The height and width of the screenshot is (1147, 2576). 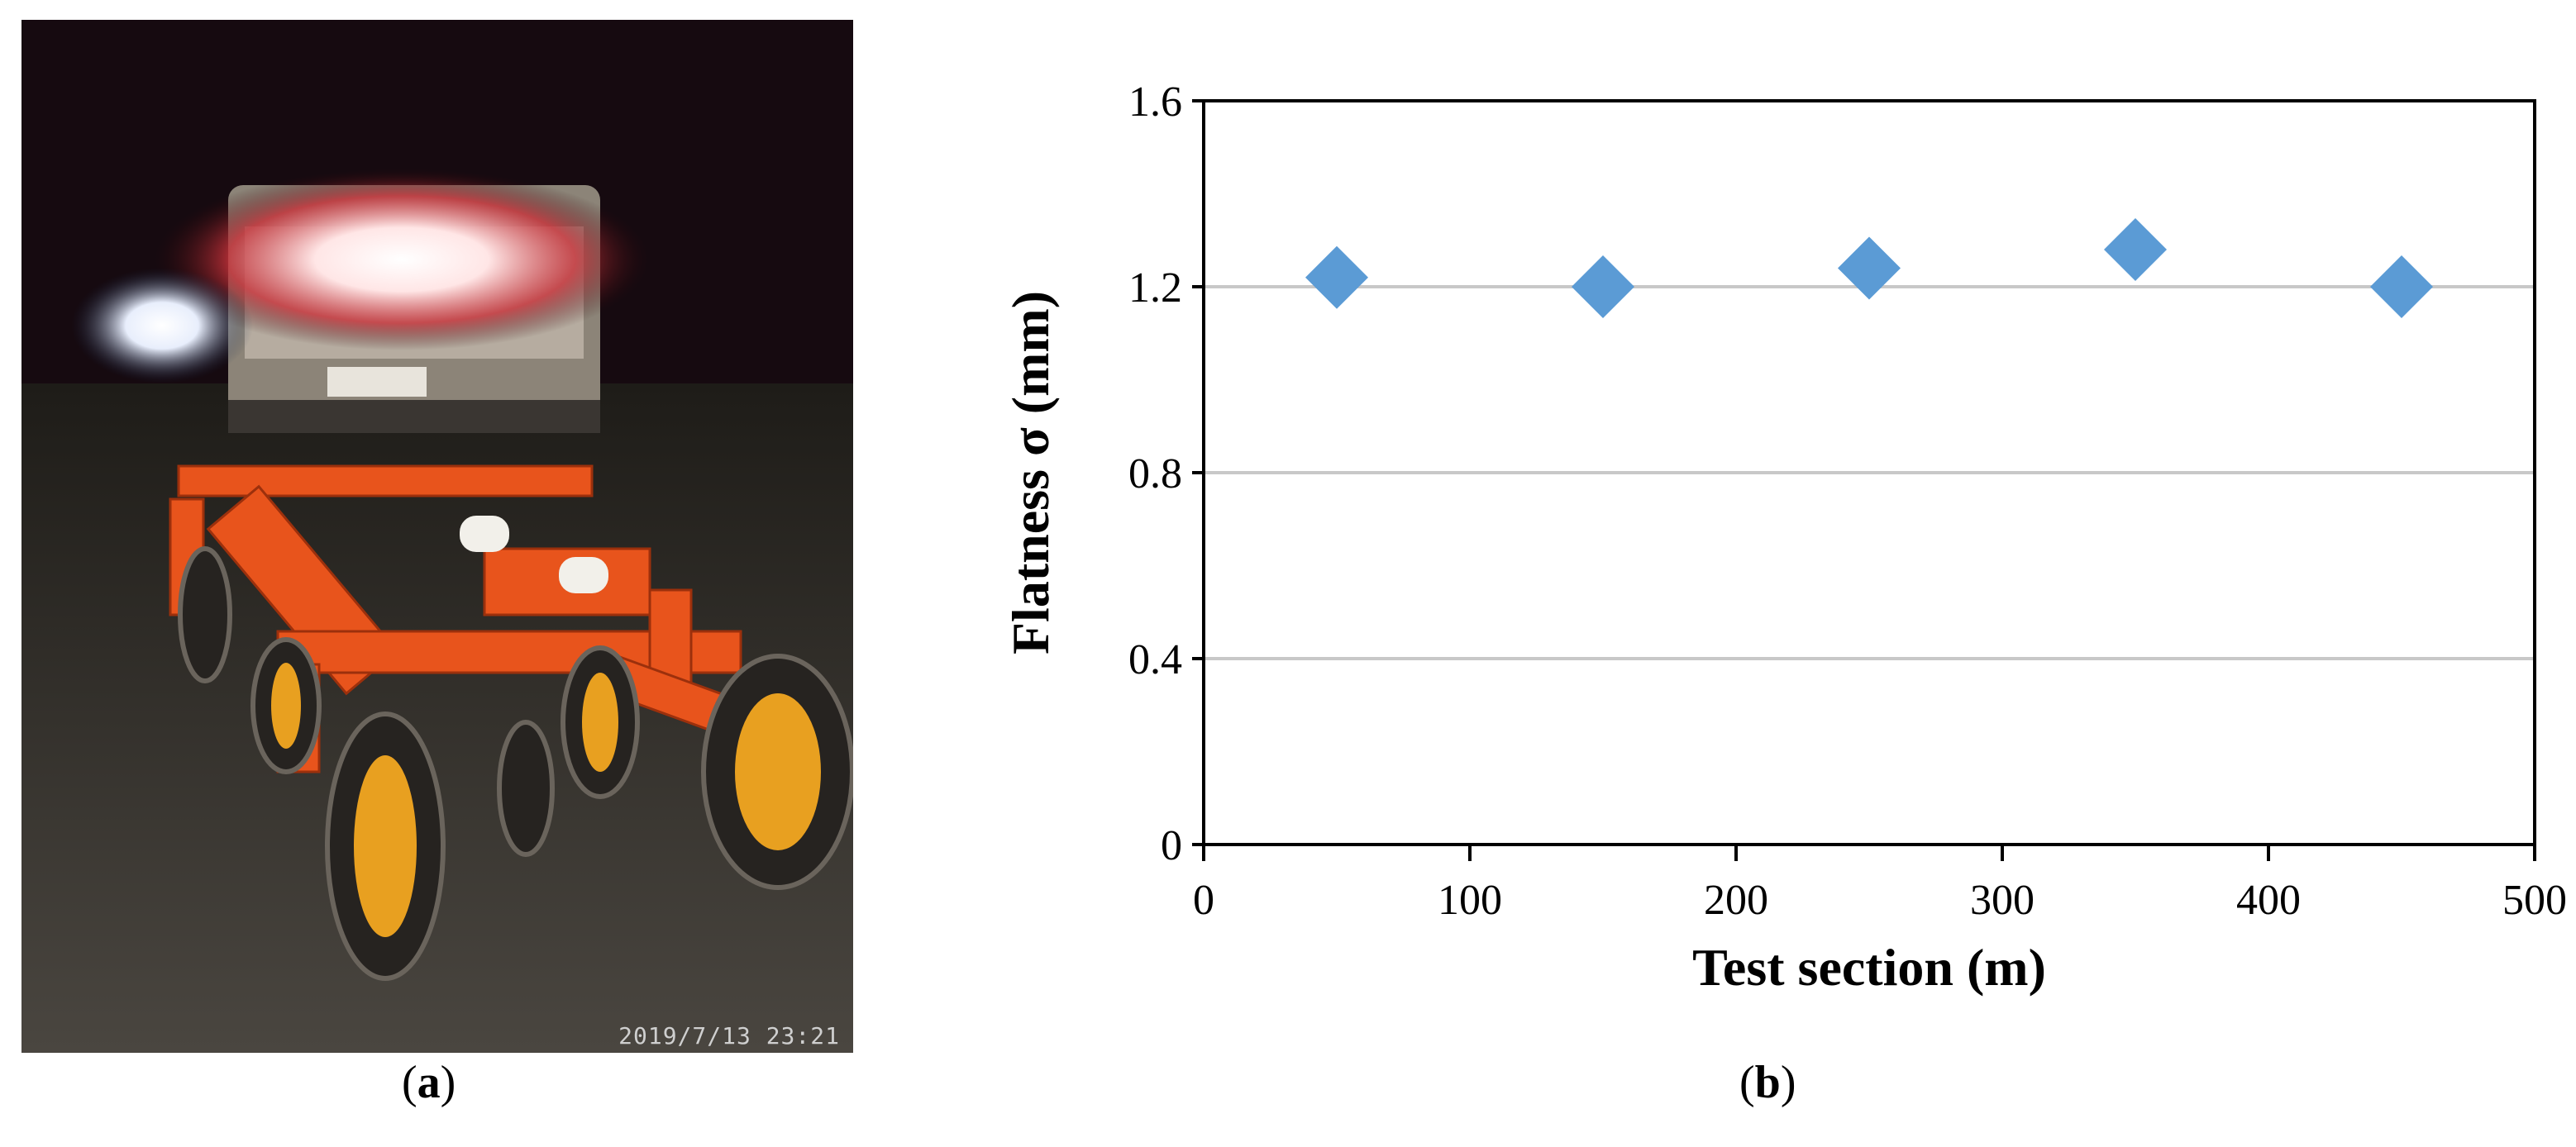 I want to click on x-tick-label: 400, so click(x=2268, y=900).